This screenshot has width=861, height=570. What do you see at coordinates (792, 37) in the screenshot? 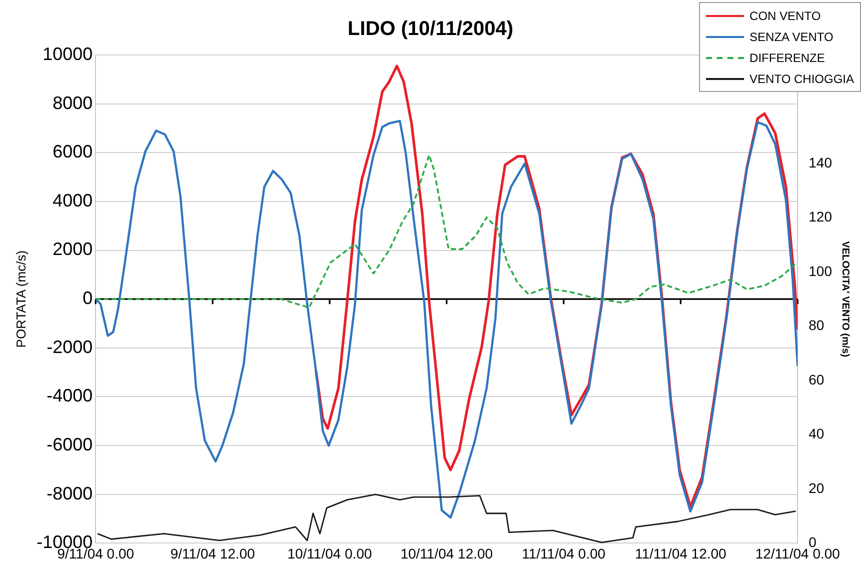
I see `legend-label: SENZA VENTO` at bounding box center [792, 37].